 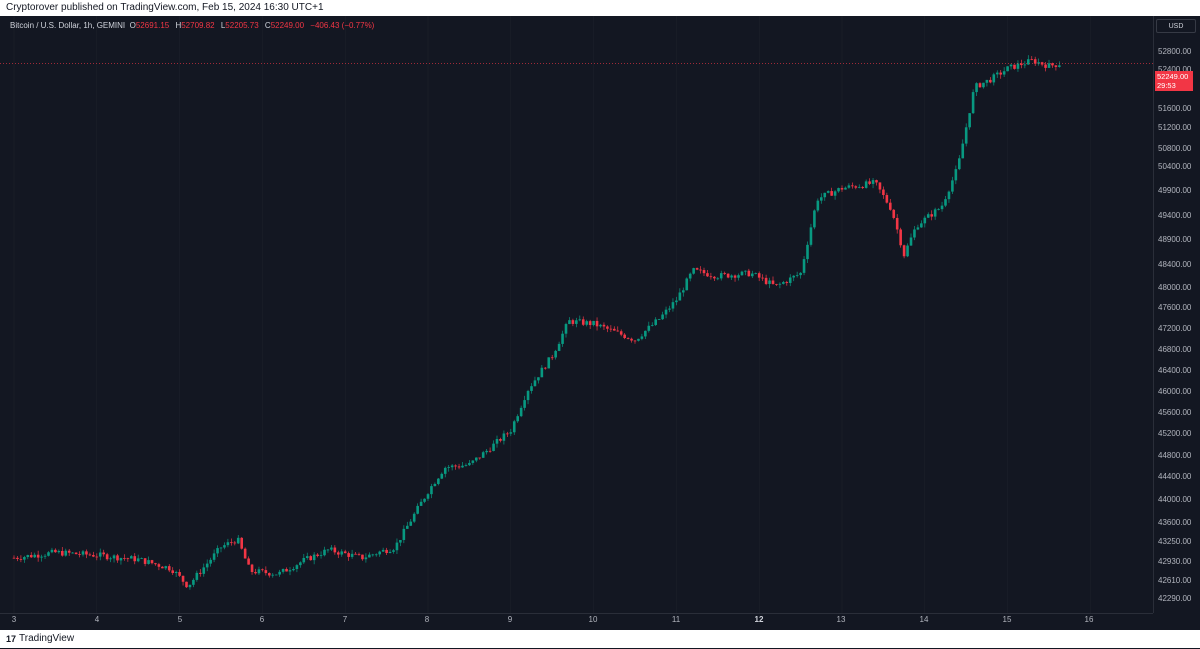 What do you see at coordinates (267, 25) in the screenshot?
I see `close-key: C` at bounding box center [267, 25].